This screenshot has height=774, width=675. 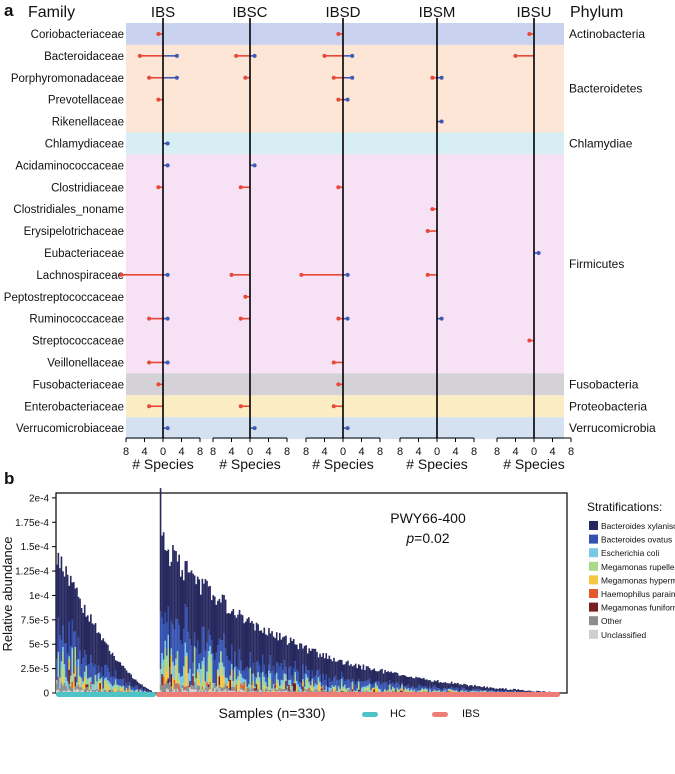 I want to click on family-label: Porphyromonadaceae, so click(x=67, y=79).